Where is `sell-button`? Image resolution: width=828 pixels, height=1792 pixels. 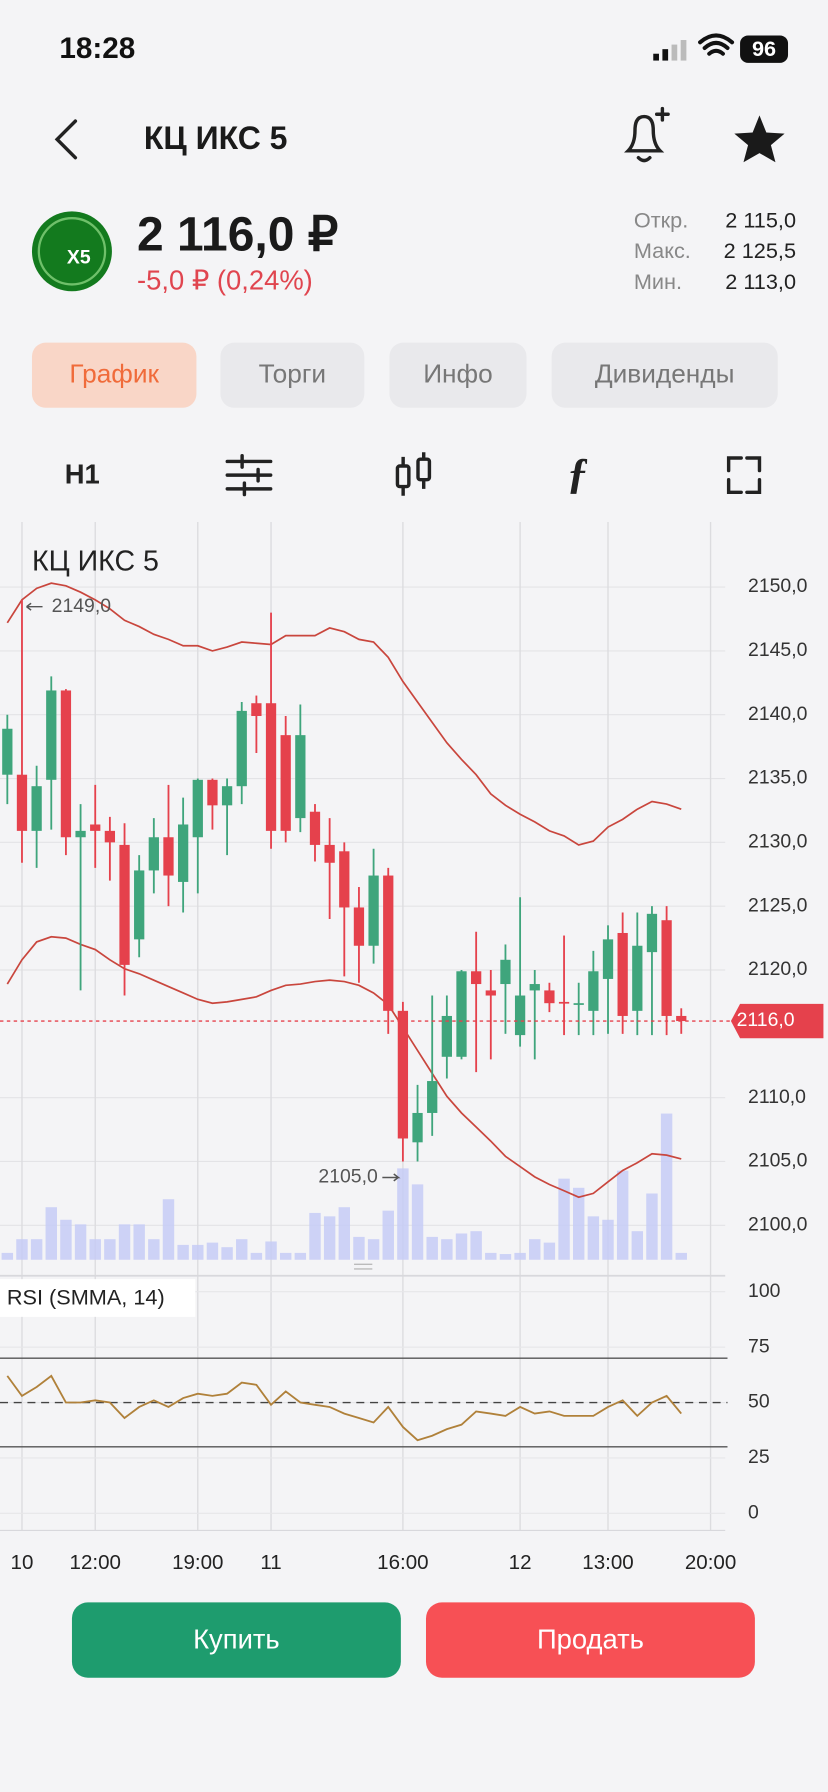
sell-button is located at coordinates (590, 1640).